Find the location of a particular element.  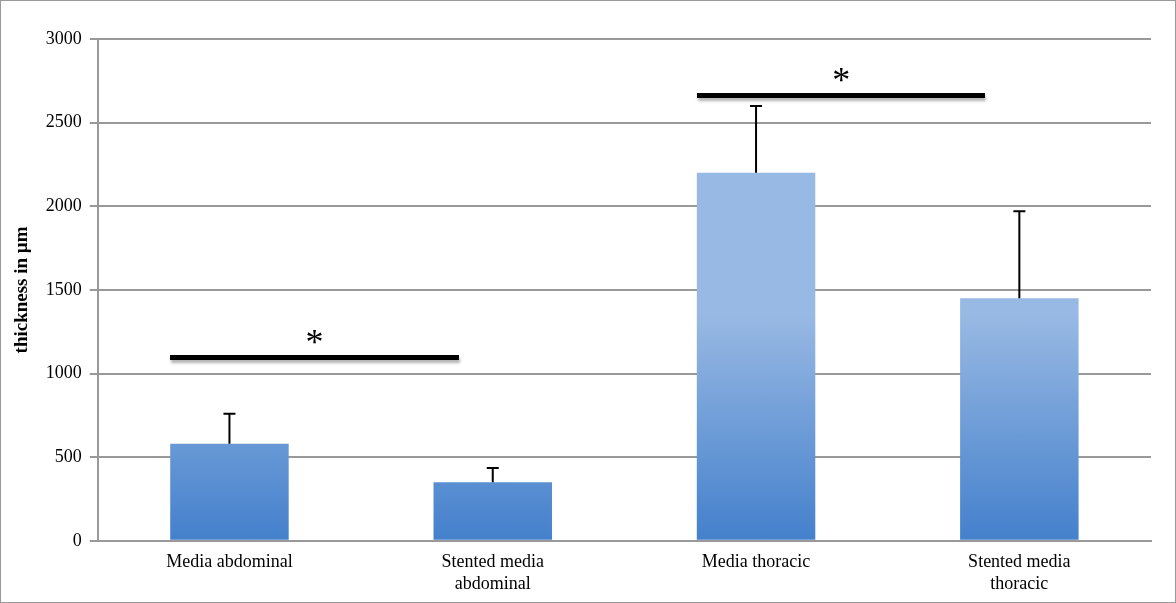

y-tick-label: 1500 is located at coordinates (63, 288).